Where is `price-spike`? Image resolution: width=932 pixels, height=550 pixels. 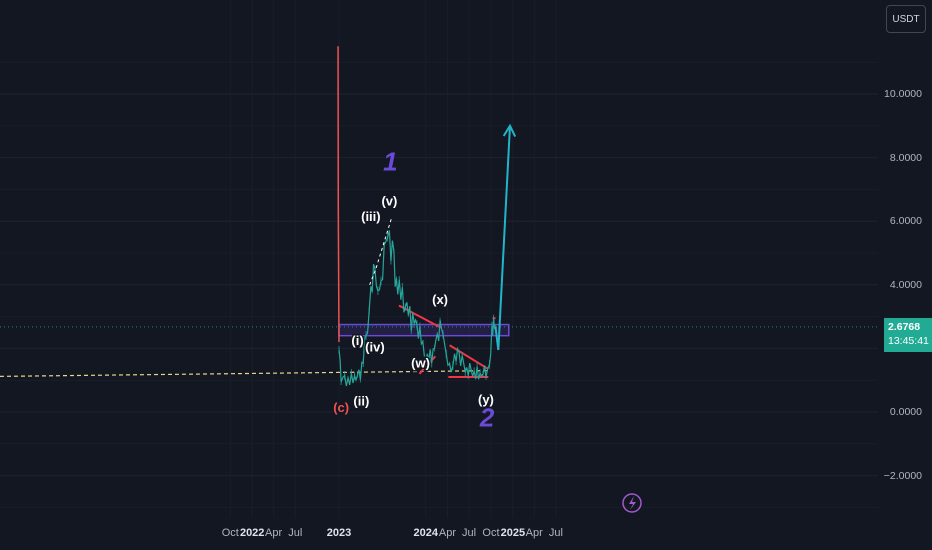
price-spike is located at coordinates (338, 194).